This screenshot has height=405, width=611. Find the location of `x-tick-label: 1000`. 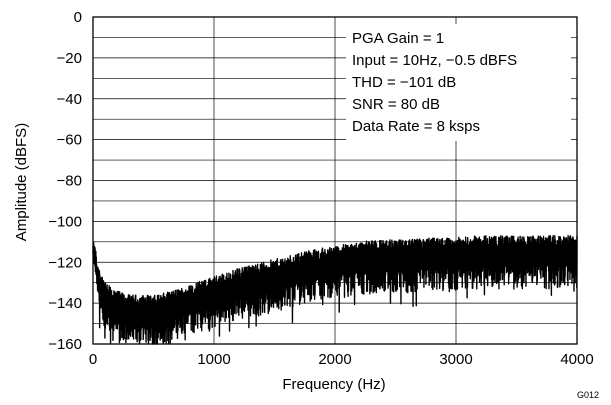

x-tick-label: 1000 is located at coordinates (213, 359).